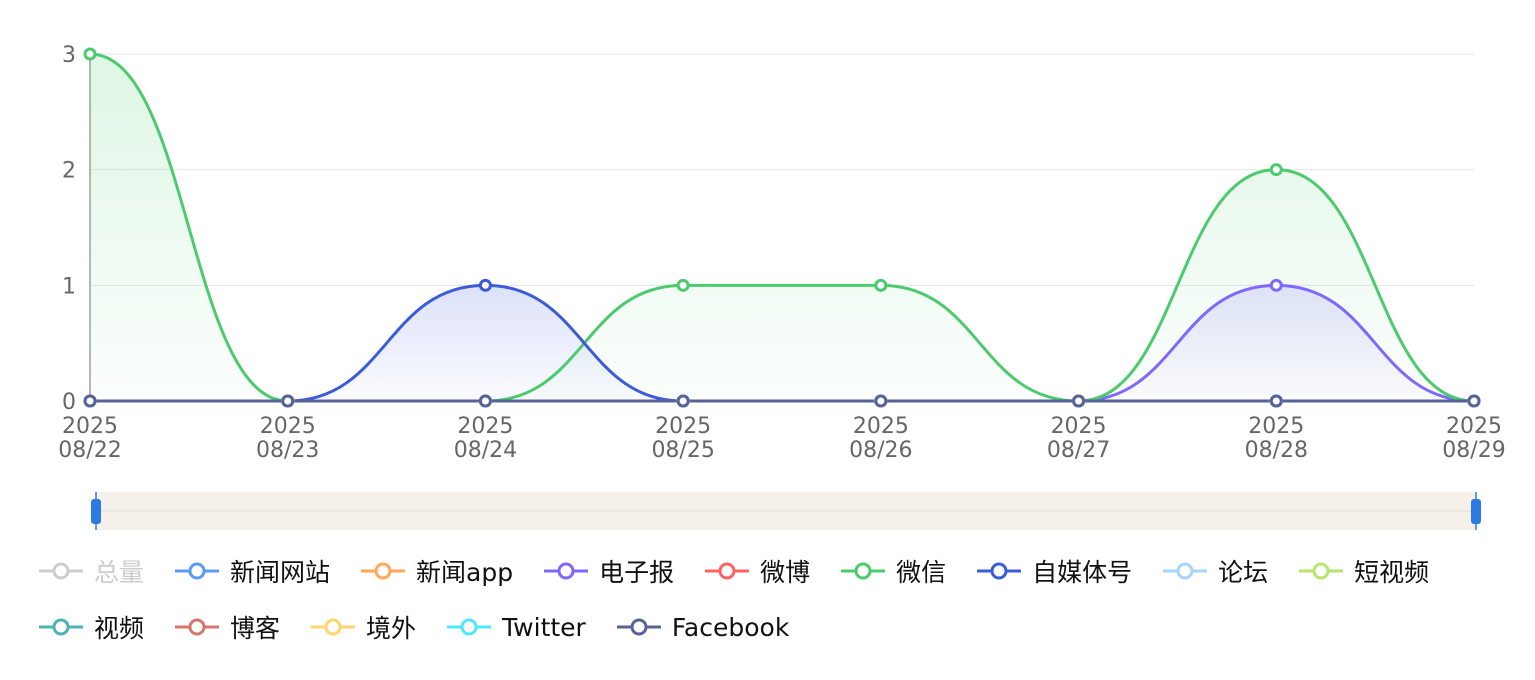 Image resolution: width=1535 pixels, height=680 pixels. Describe the element at coordinates (91, 571) in the screenshot. I see `legend-item: 总量` at that location.